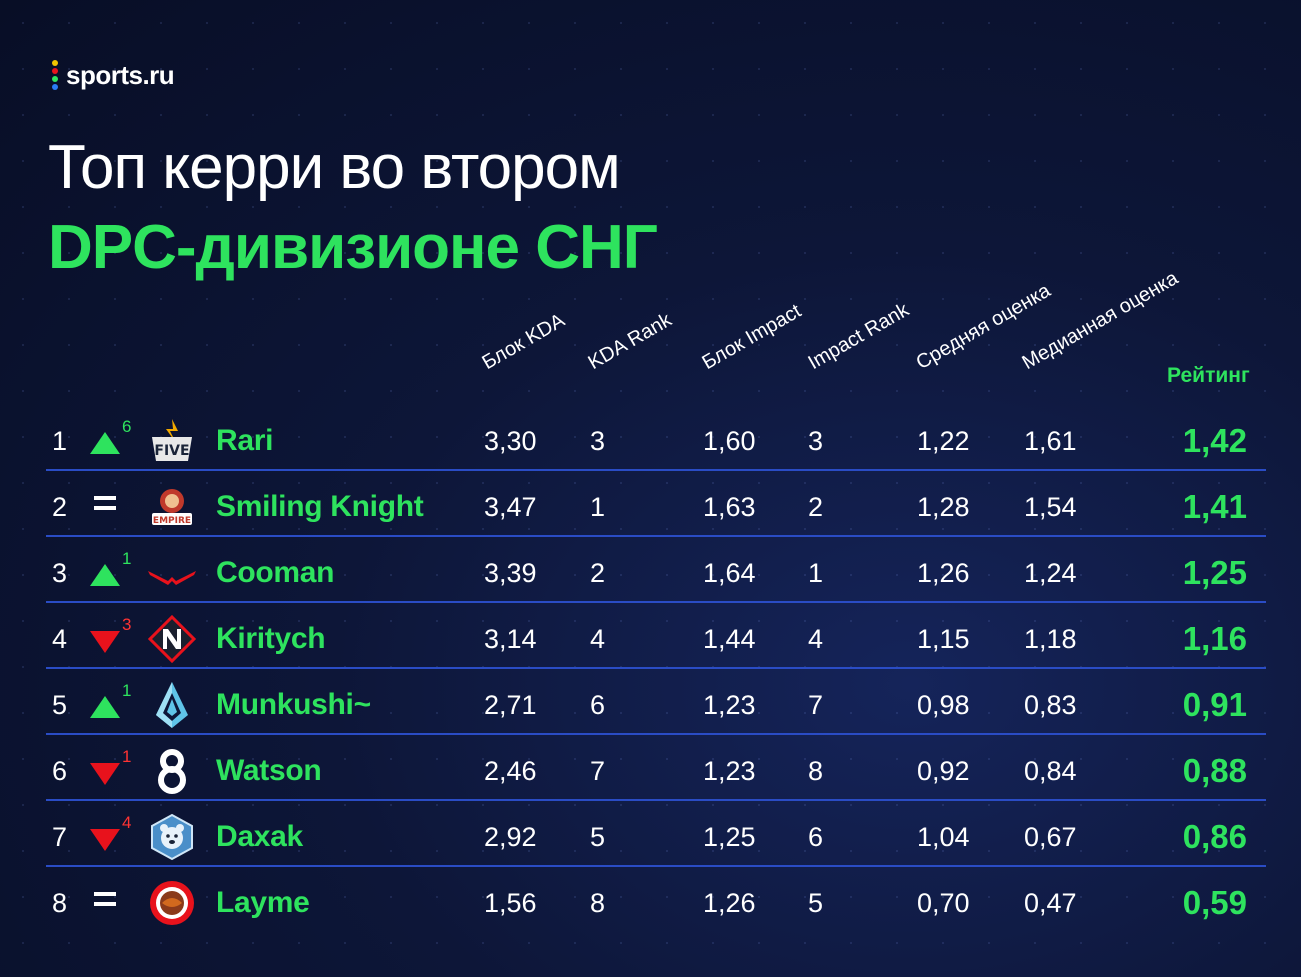 This screenshot has width=1301, height=977. Describe the element at coordinates (650, 573) in the screenshot. I see `table-row: 3 1 Cooman 3,39 2 1,64 1 1,26 1,24 1,25` at that location.